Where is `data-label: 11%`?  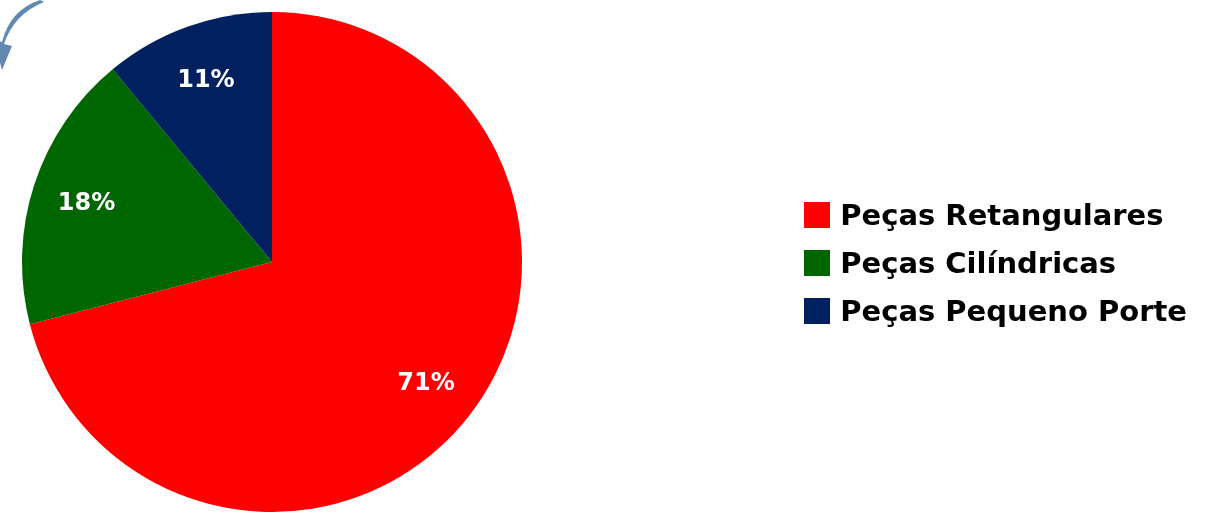 data-label: 11% is located at coordinates (206, 78).